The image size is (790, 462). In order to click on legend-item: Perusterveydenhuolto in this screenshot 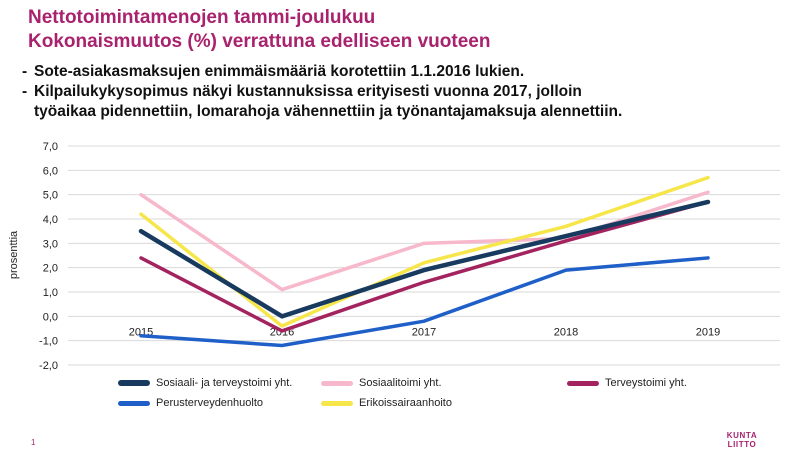, I will do `click(190, 403)`.